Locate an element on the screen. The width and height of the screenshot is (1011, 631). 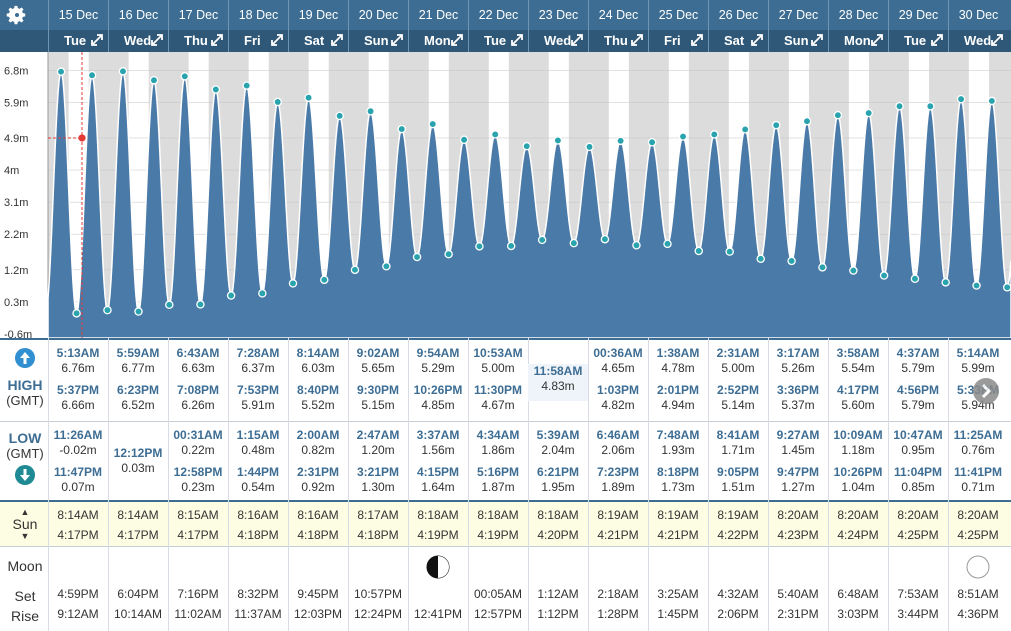
low-tide-time: 3:21PM is located at coordinates (378, 472).